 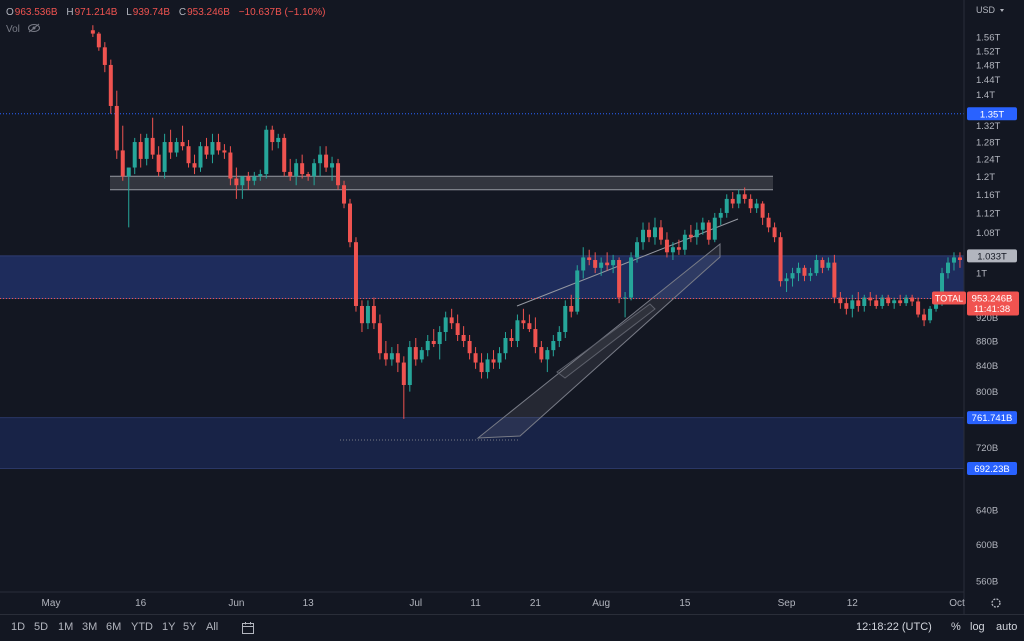 What do you see at coordinates (992, 299) in the screenshot?
I see `total-price-value: 953.246B` at bounding box center [992, 299].